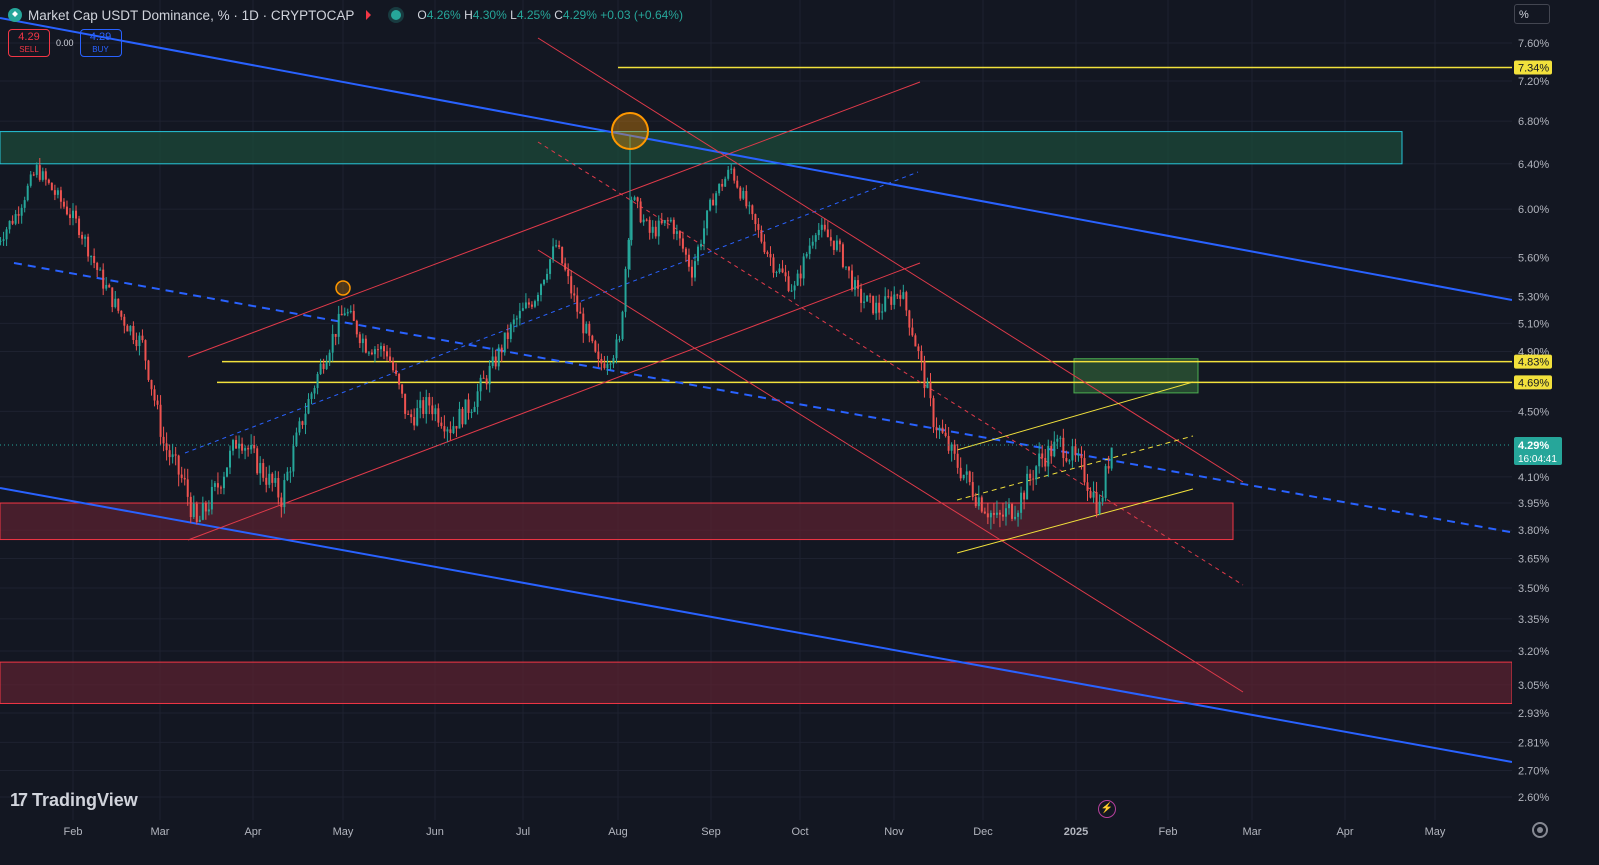  What do you see at coordinates (1252, 832) in the screenshot?
I see `x-tick-label: Mar` at bounding box center [1252, 832].